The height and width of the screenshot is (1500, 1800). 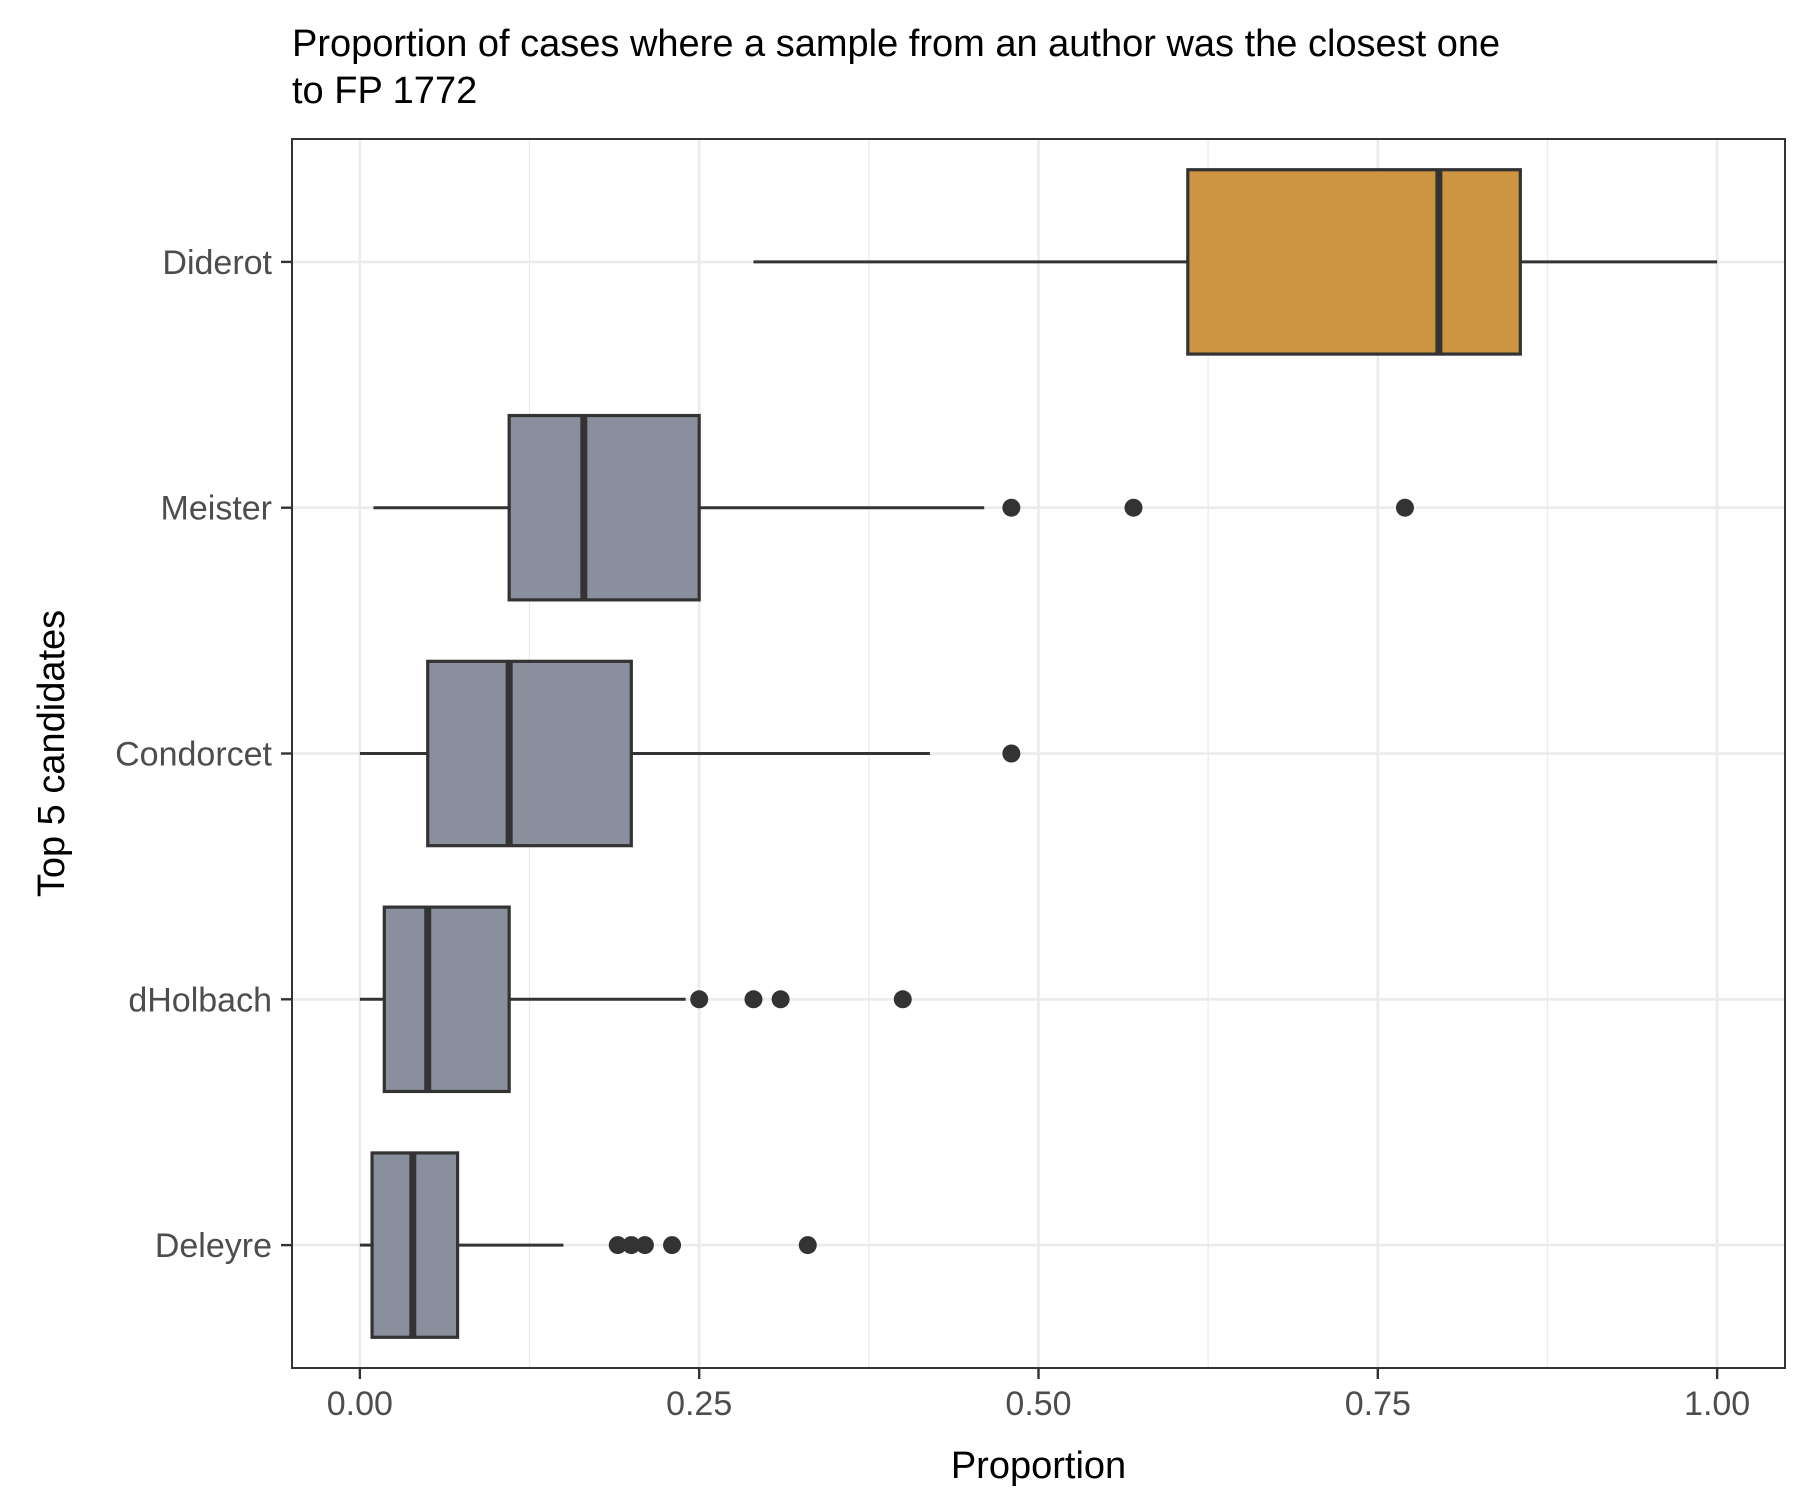 What do you see at coordinates (360, 1404) in the screenshot?
I see `x-tick-label: 0.00` at bounding box center [360, 1404].